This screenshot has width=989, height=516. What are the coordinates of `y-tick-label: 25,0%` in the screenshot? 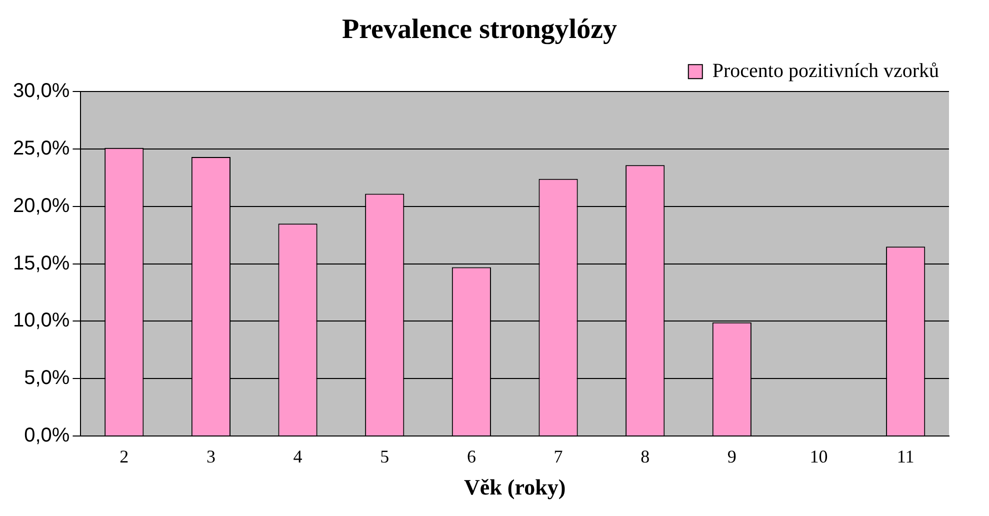 It's located at (41, 149).